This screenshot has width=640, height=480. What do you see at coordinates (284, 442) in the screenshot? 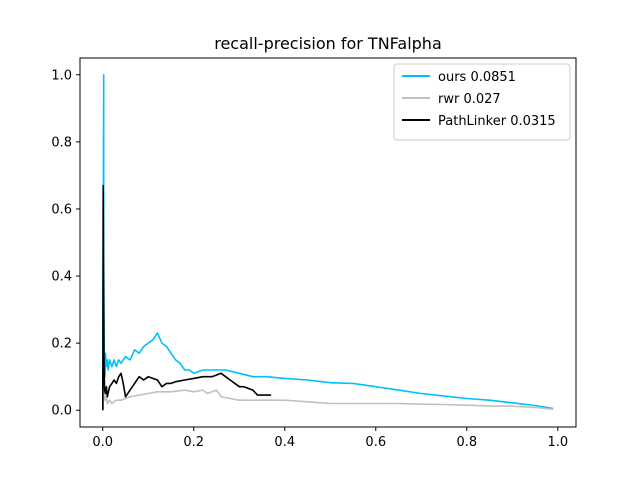
I see `x-tick-label: 0.4` at bounding box center [284, 442].